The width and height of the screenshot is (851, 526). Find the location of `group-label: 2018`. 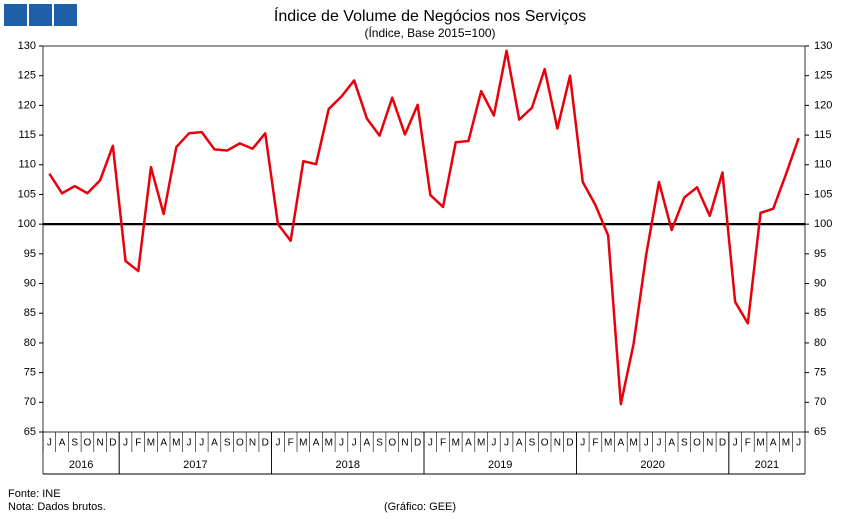

group-label: 2018 is located at coordinates (348, 465).